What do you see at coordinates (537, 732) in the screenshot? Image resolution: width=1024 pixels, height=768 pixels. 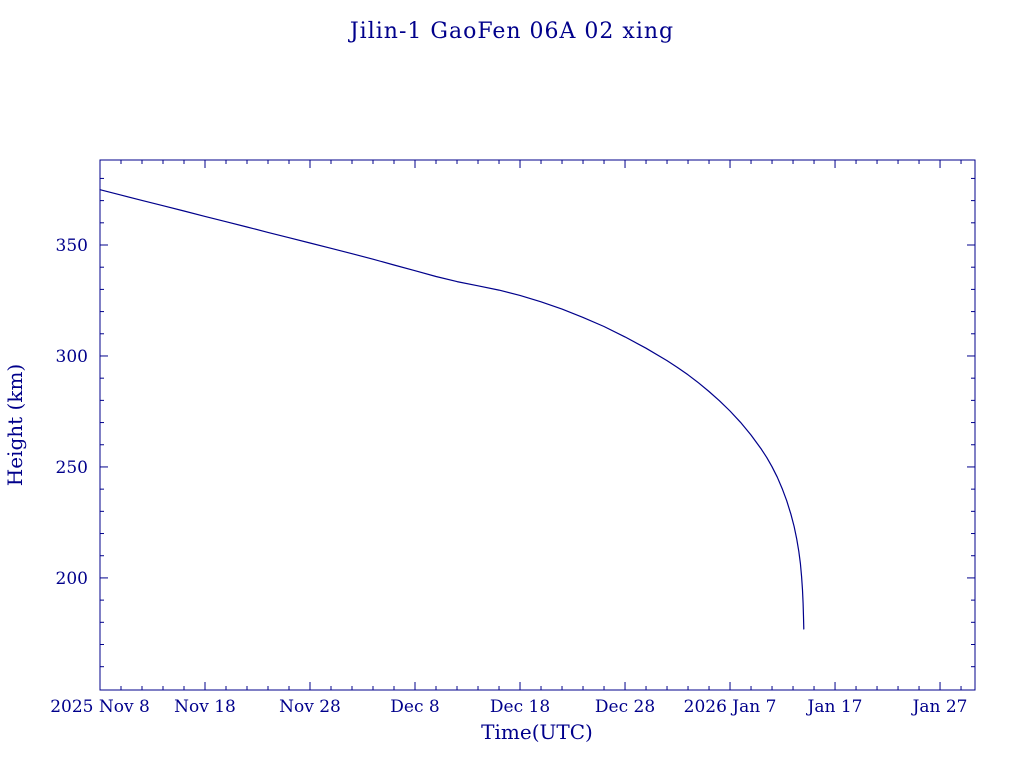 I see `x-axis-label: Time(UTC)` at bounding box center [537, 732].